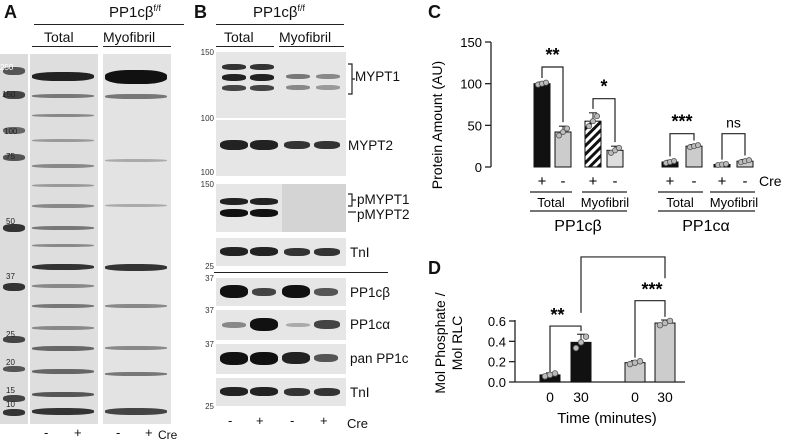 The image size is (785, 442). What do you see at coordinates (770, 181) in the screenshot?
I see `chart-c-cre-label: Cre` at bounding box center [770, 181].